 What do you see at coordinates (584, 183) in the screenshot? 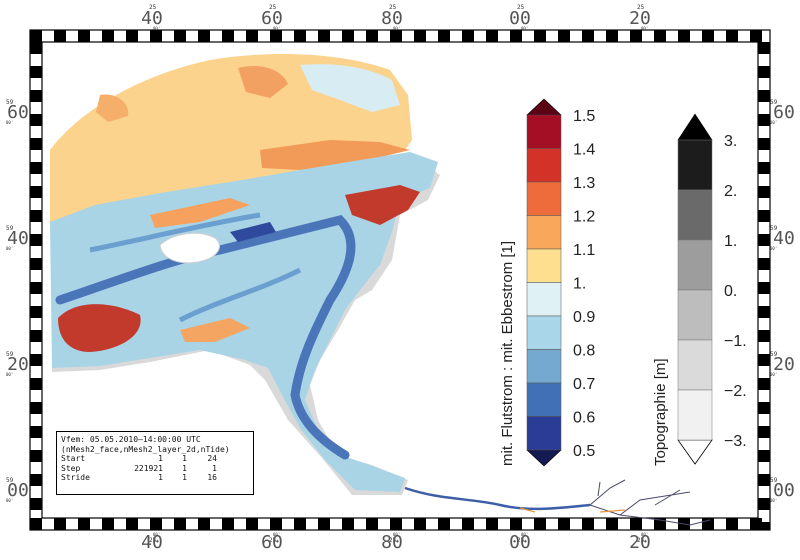
I see `colorbar-label: 1.3` at bounding box center [584, 183].